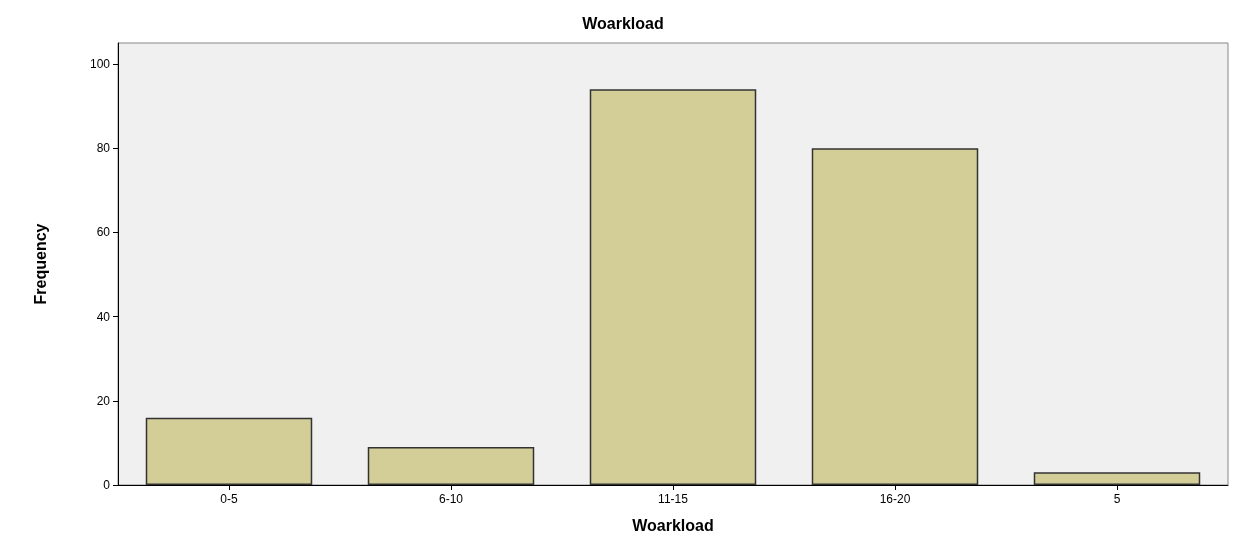 This screenshot has width=1246, height=548. Describe the element at coordinates (107, 485) in the screenshot. I see `y-tick-label: 0` at that location.